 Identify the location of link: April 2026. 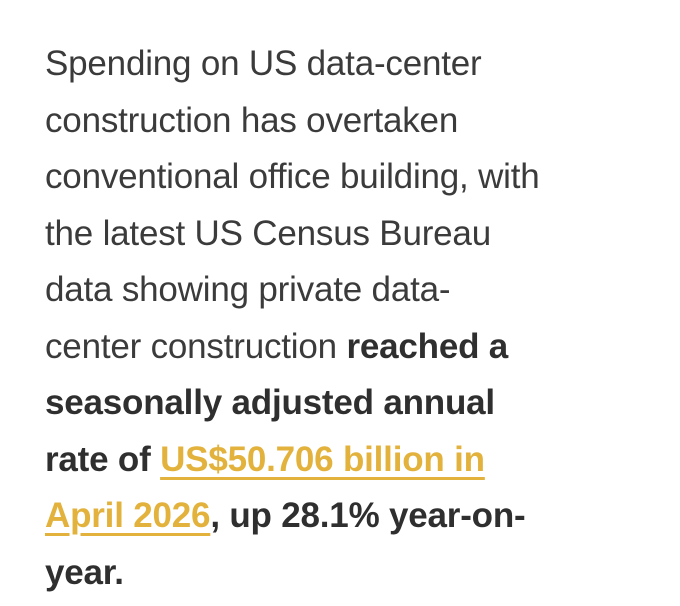
(128, 515).